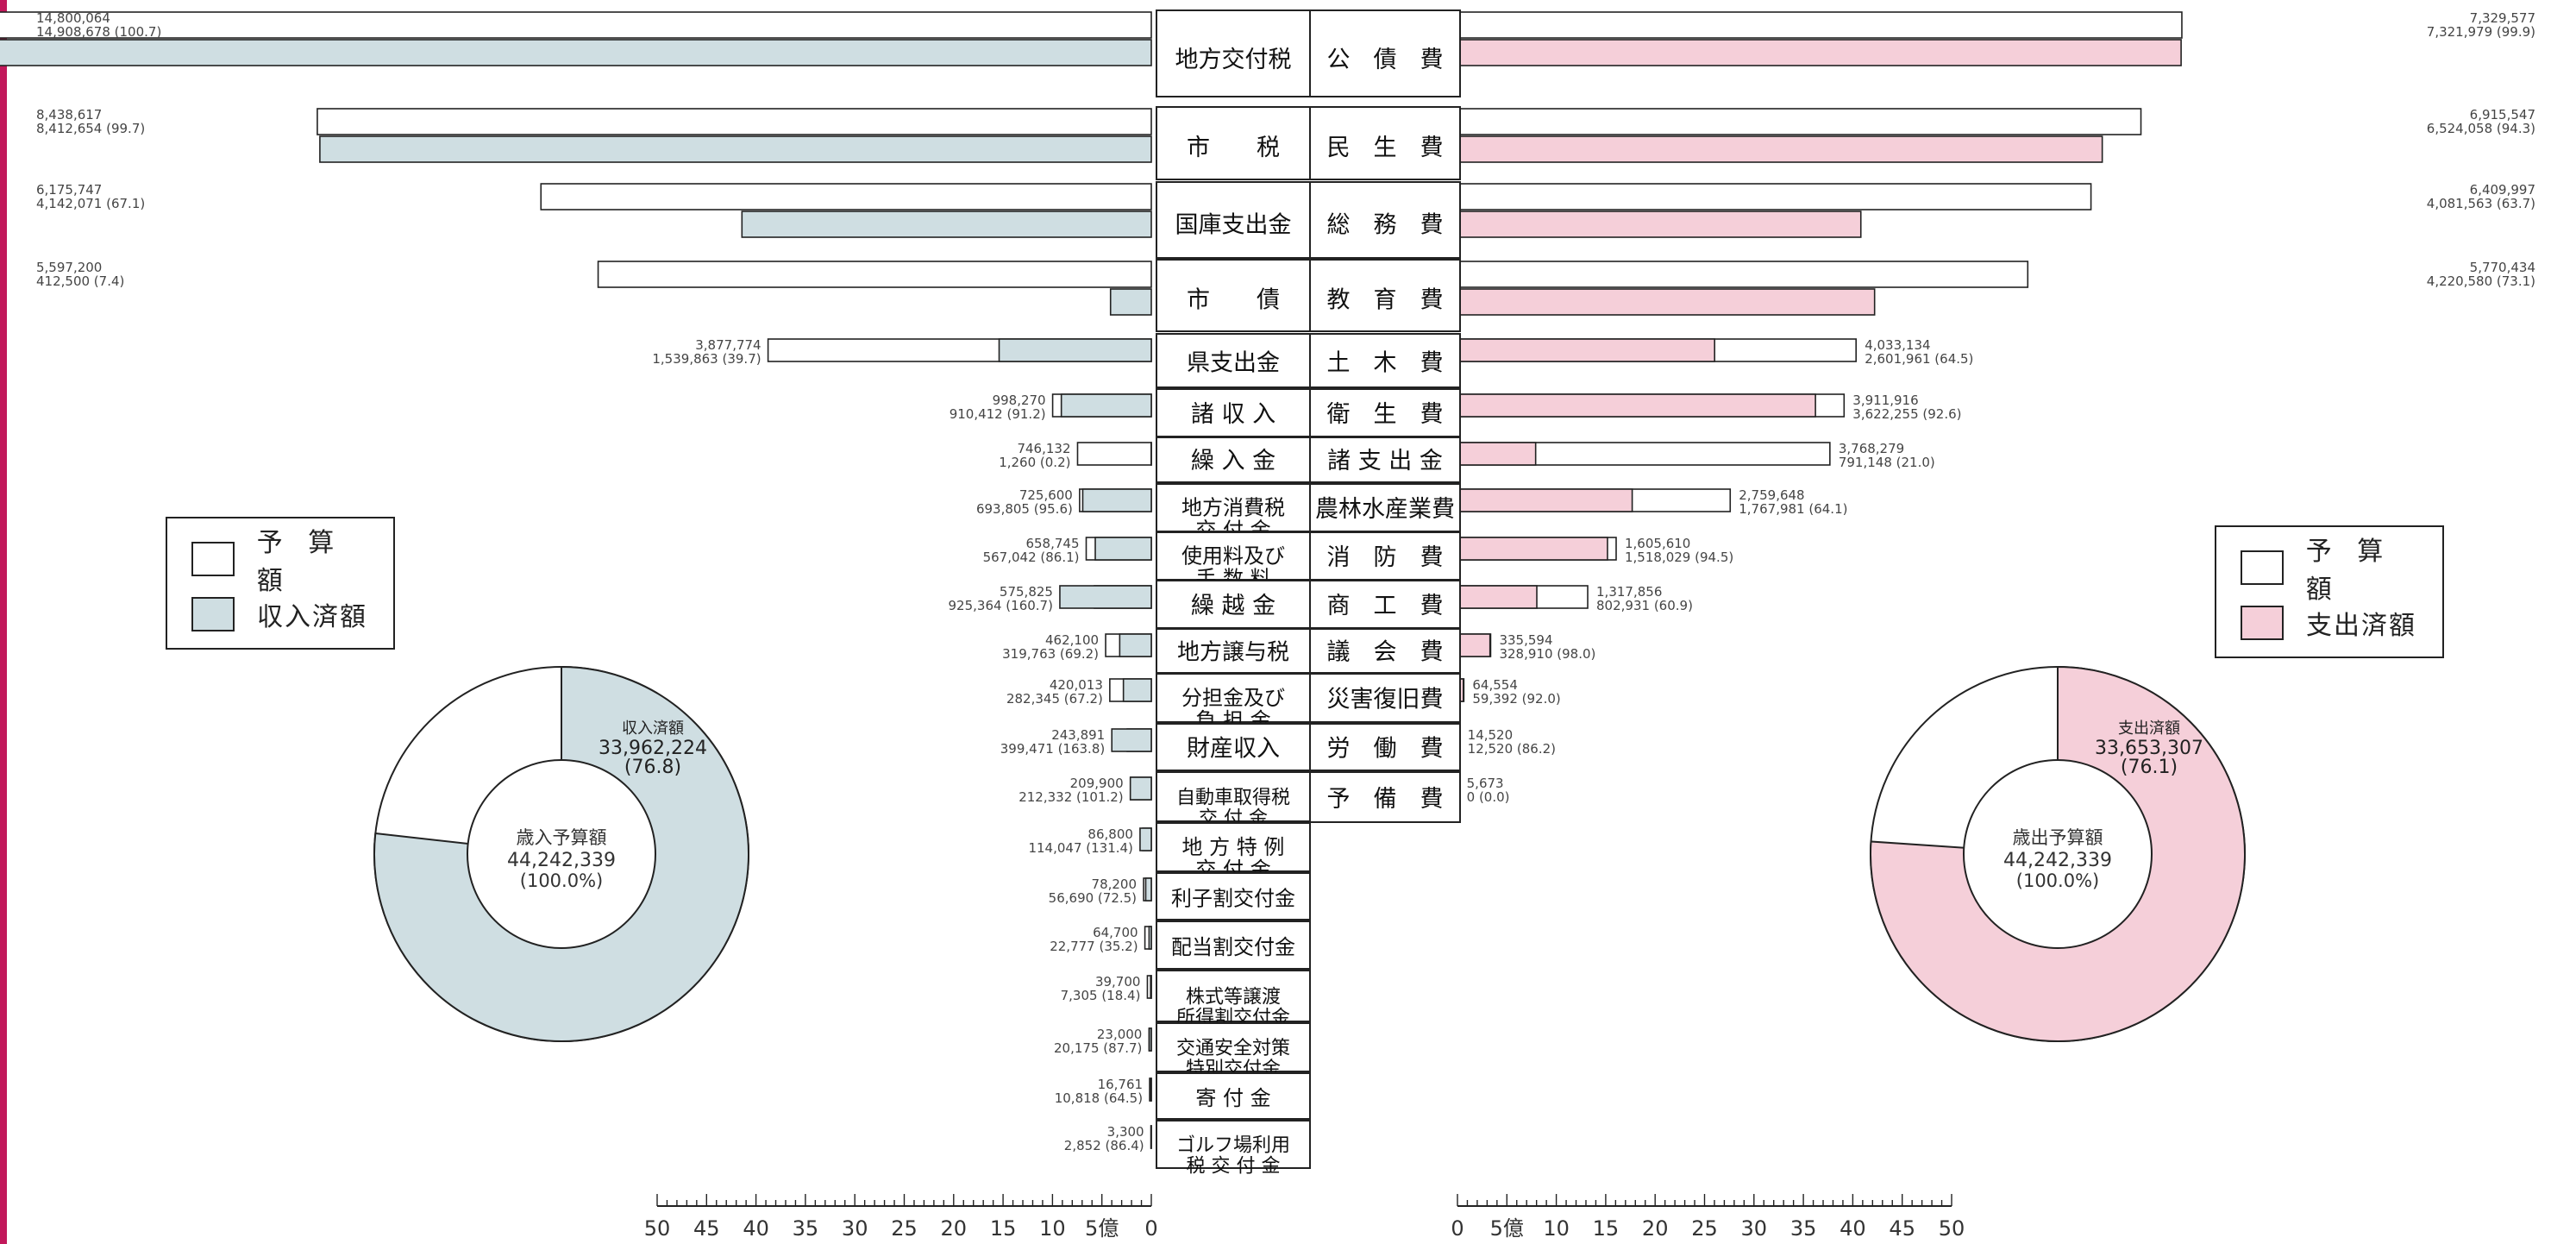  I want to click on revenue-budget-value: 3,300, so click(1125, 1132).